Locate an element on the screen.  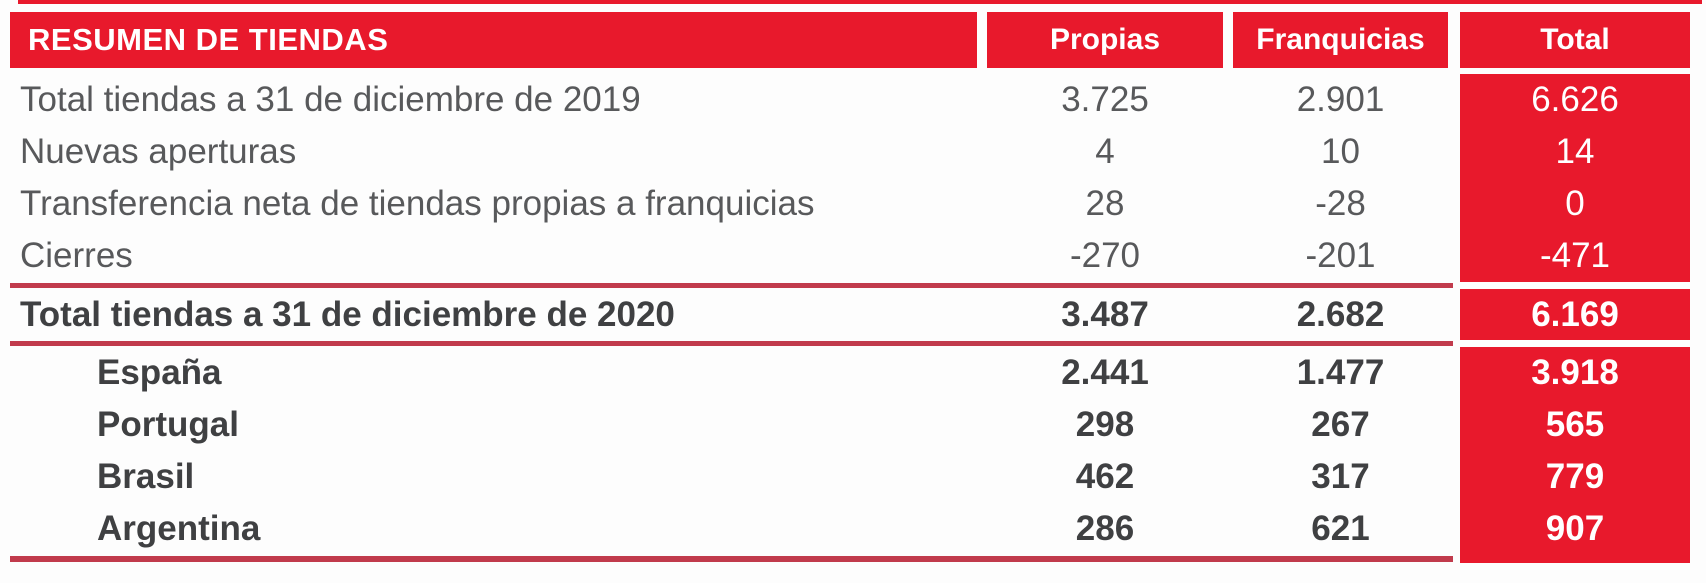
propias-value: 462 is located at coordinates (1105, 476).